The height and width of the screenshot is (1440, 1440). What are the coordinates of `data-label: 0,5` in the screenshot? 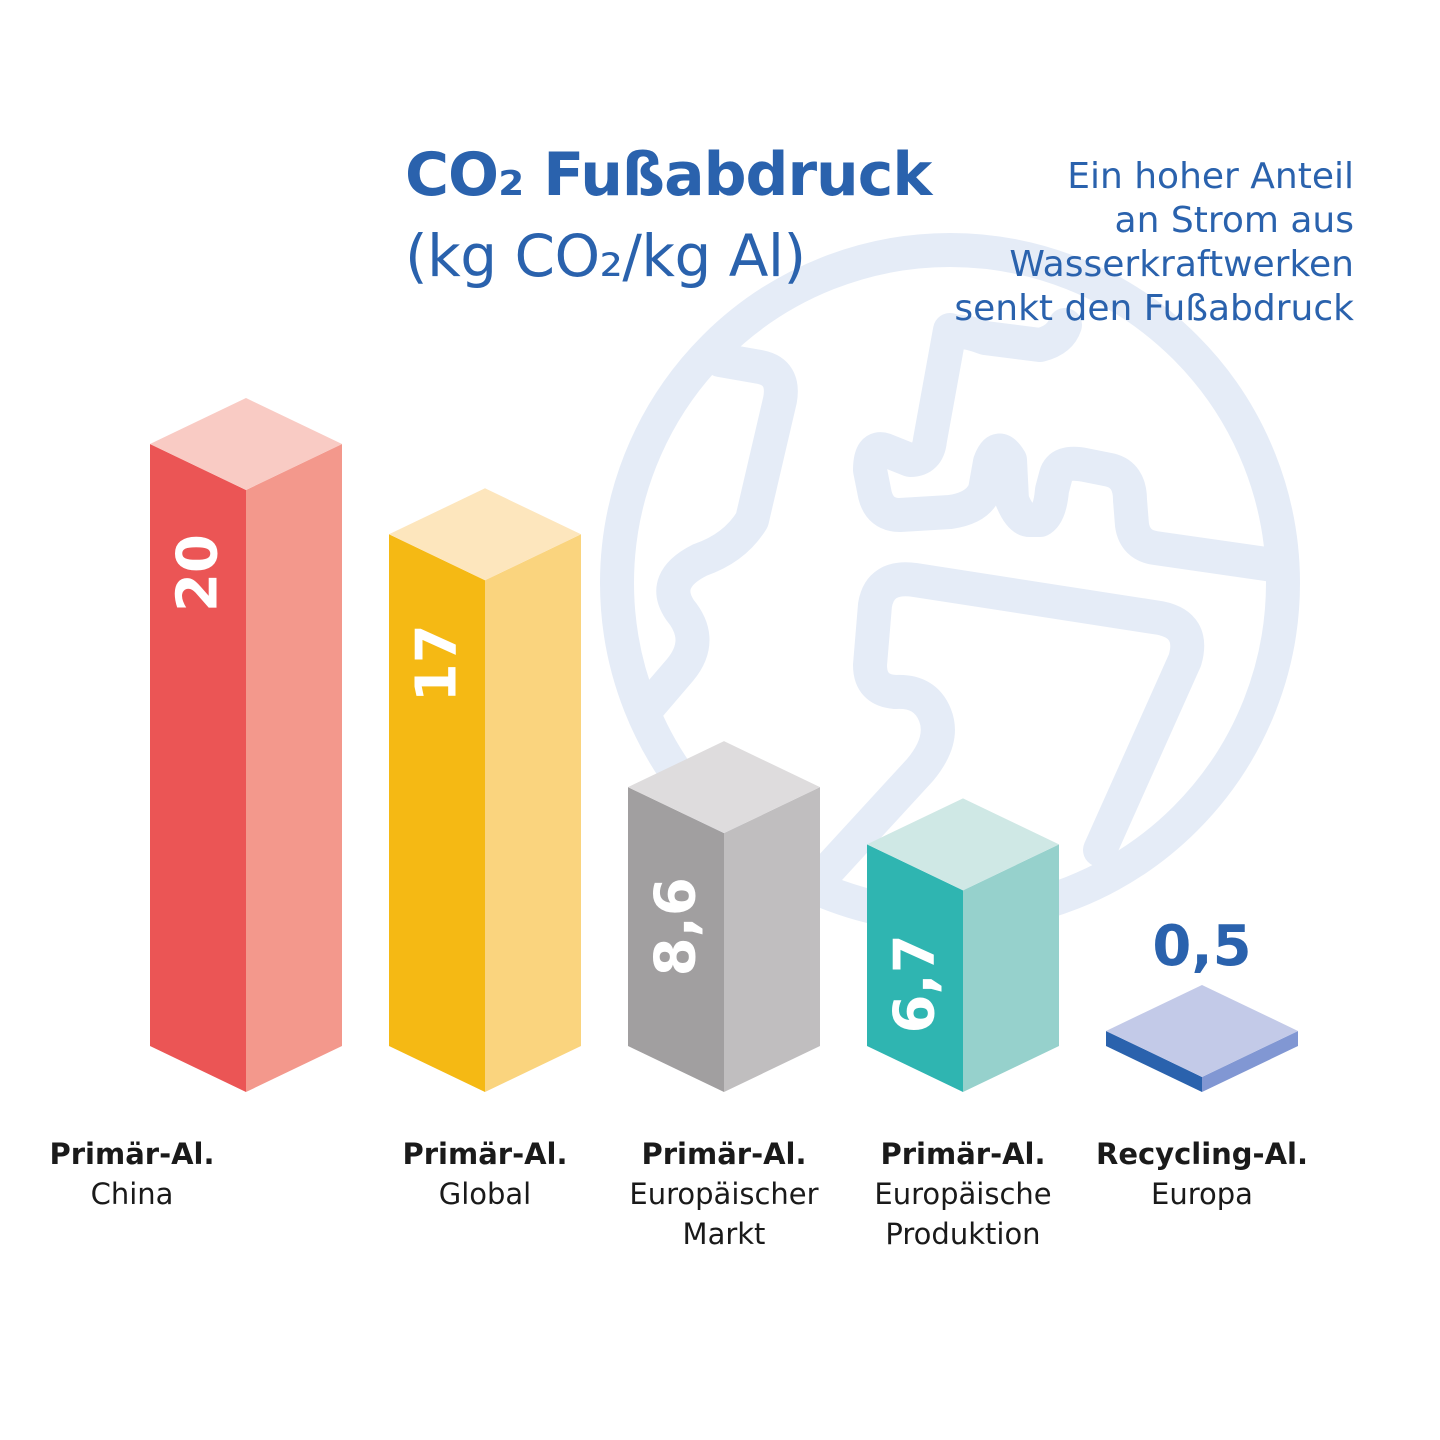 It's located at (1201, 946).